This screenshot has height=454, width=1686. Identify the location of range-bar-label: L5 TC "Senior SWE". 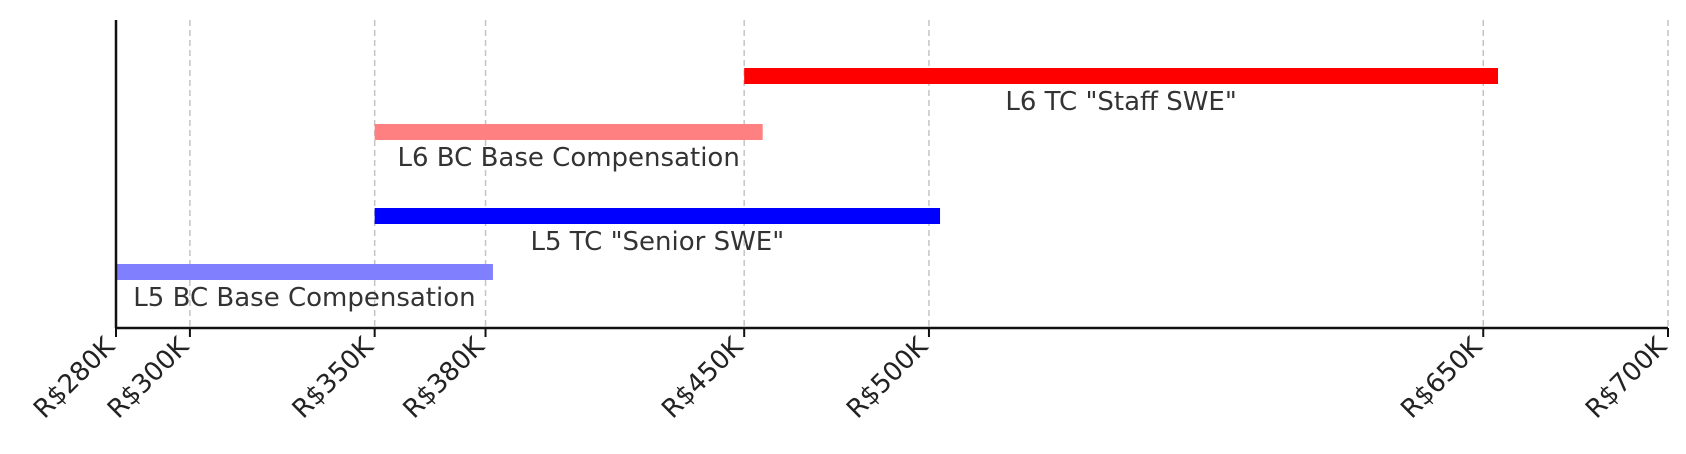
(658, 242).